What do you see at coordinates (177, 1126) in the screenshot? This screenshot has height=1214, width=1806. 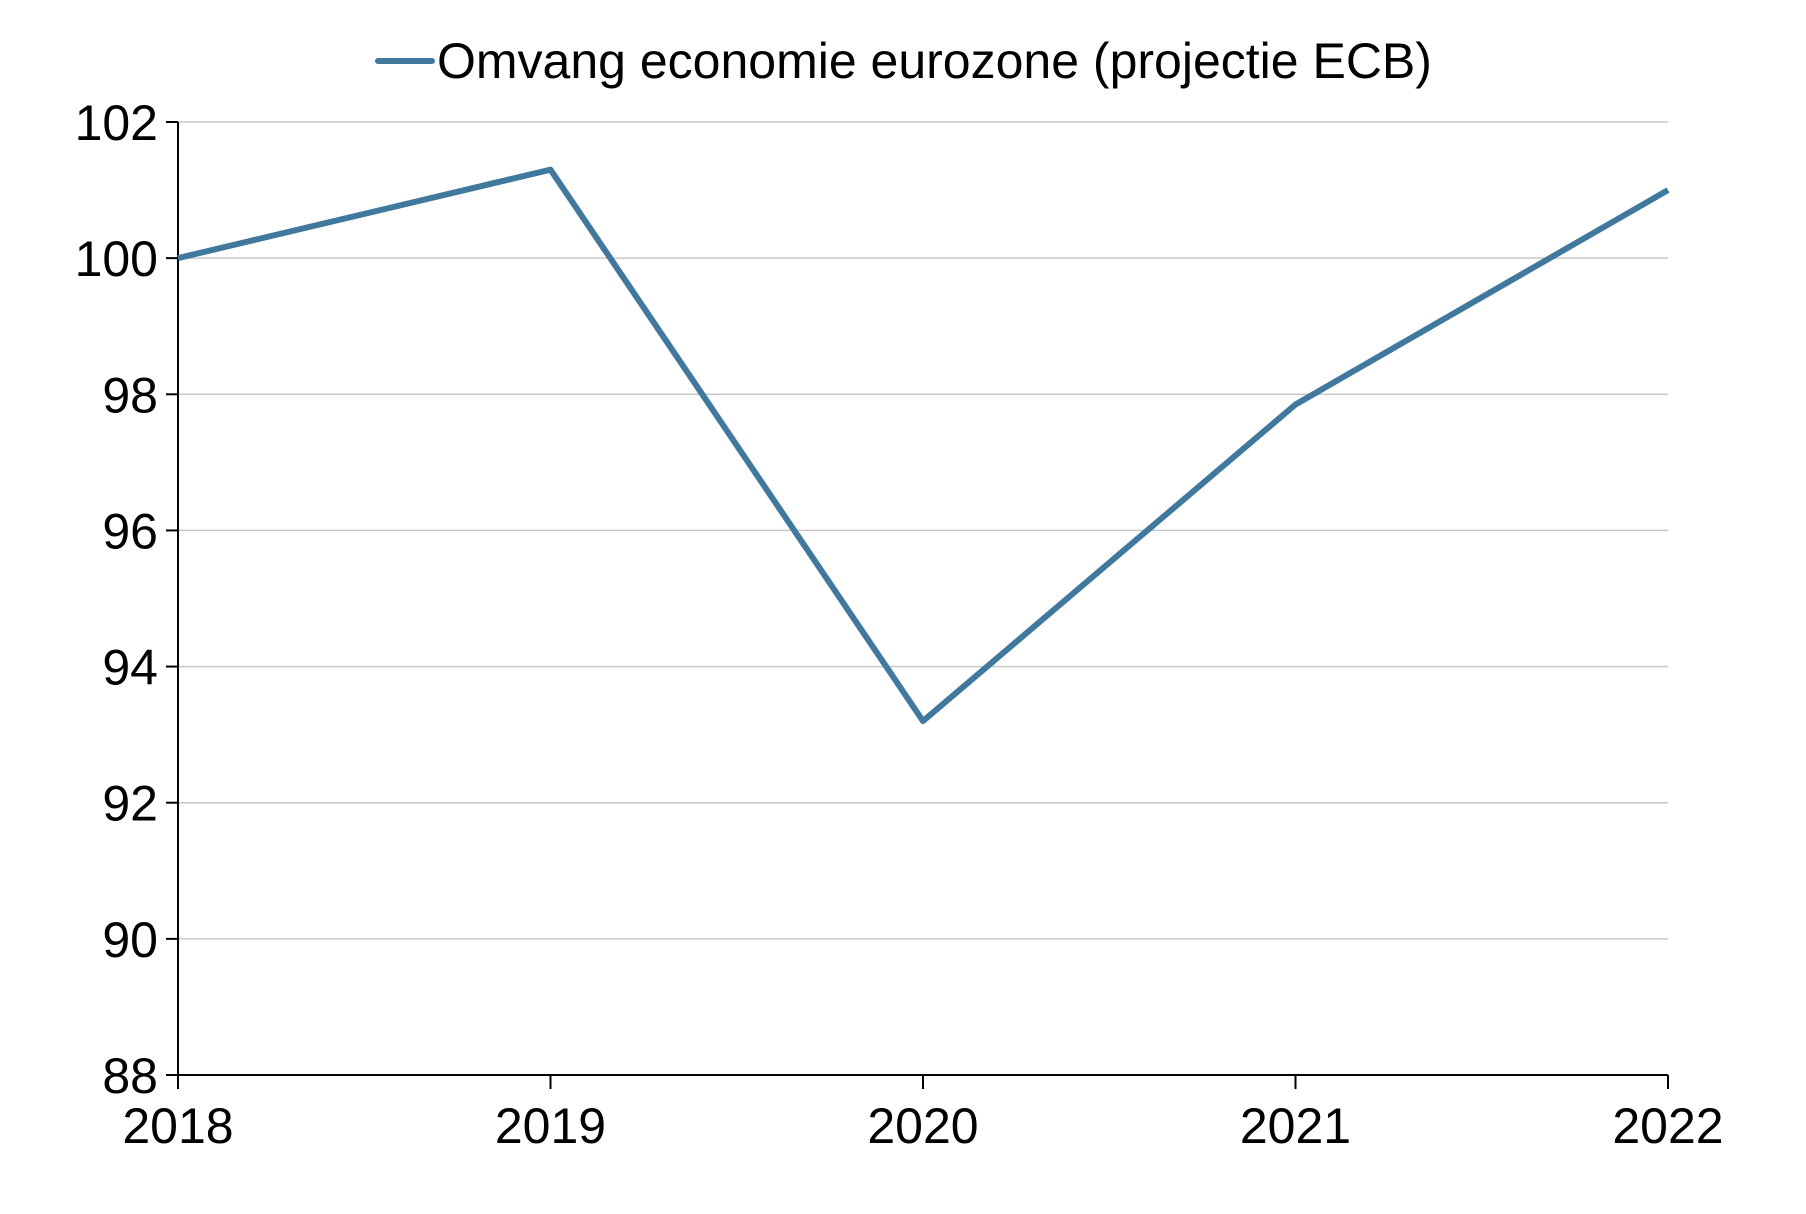 I see `x-tick-label: 2018` at bounding box center [177, 1126].